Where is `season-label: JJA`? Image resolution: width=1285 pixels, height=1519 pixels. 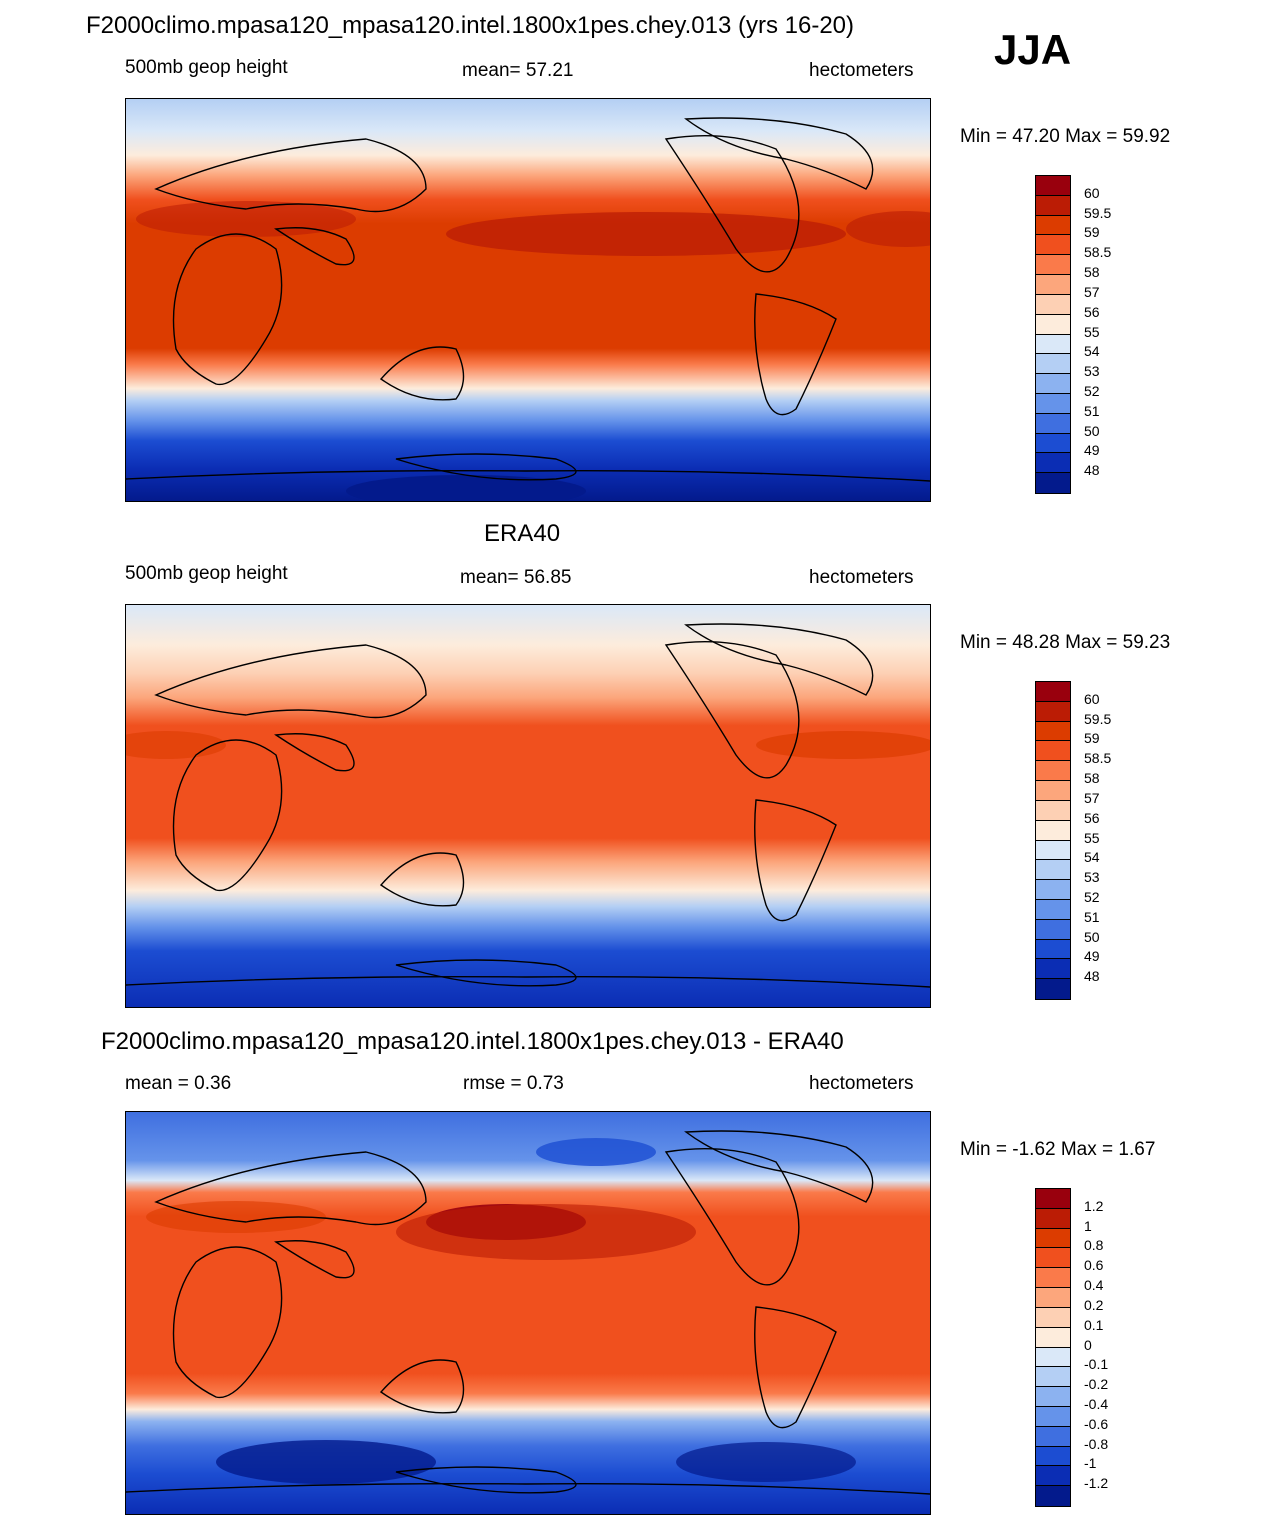 season-label: JJA is located at coordinates (1033, 49).